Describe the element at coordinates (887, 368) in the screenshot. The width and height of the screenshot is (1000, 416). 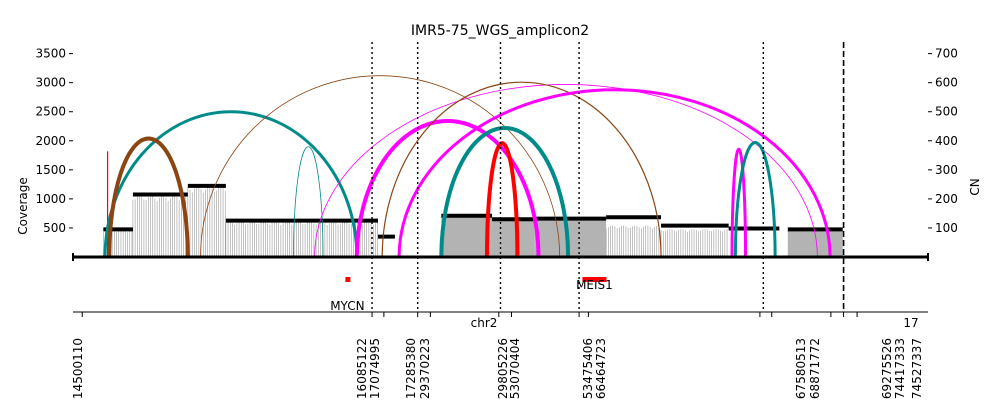
I see `breakpoint-label: 69275526` at that location.